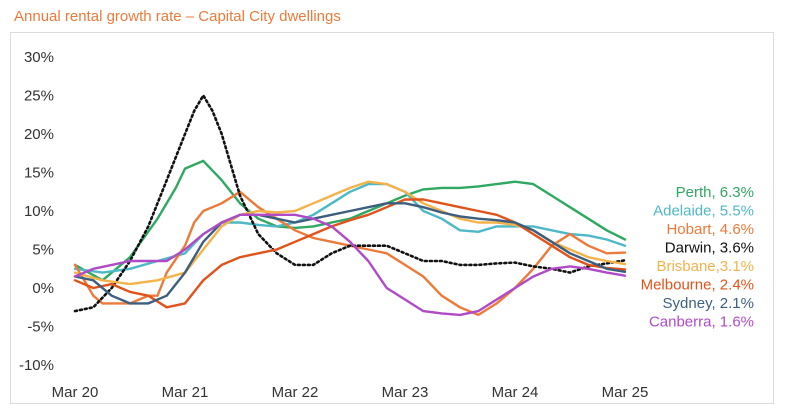 The image size is (800, 416). What do you see at coordinates (39, 96) in the screenshot?
I see `y-tick-label: 25%` at bounding box center [39, 96].